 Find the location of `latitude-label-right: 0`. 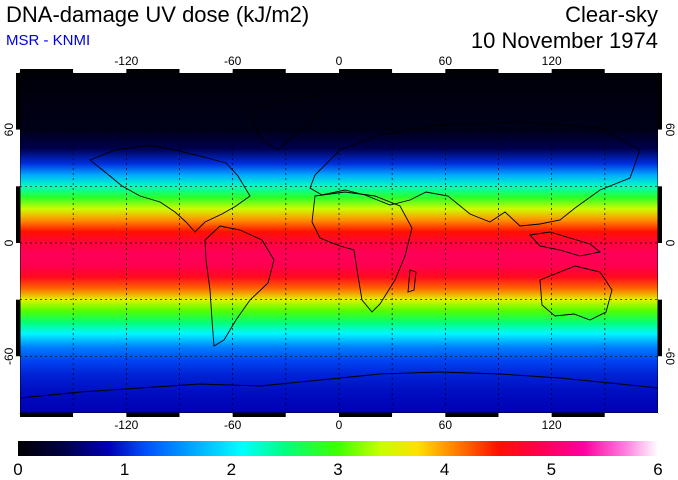

latitude-label-right: 0 is located at coordinates (670, 243).